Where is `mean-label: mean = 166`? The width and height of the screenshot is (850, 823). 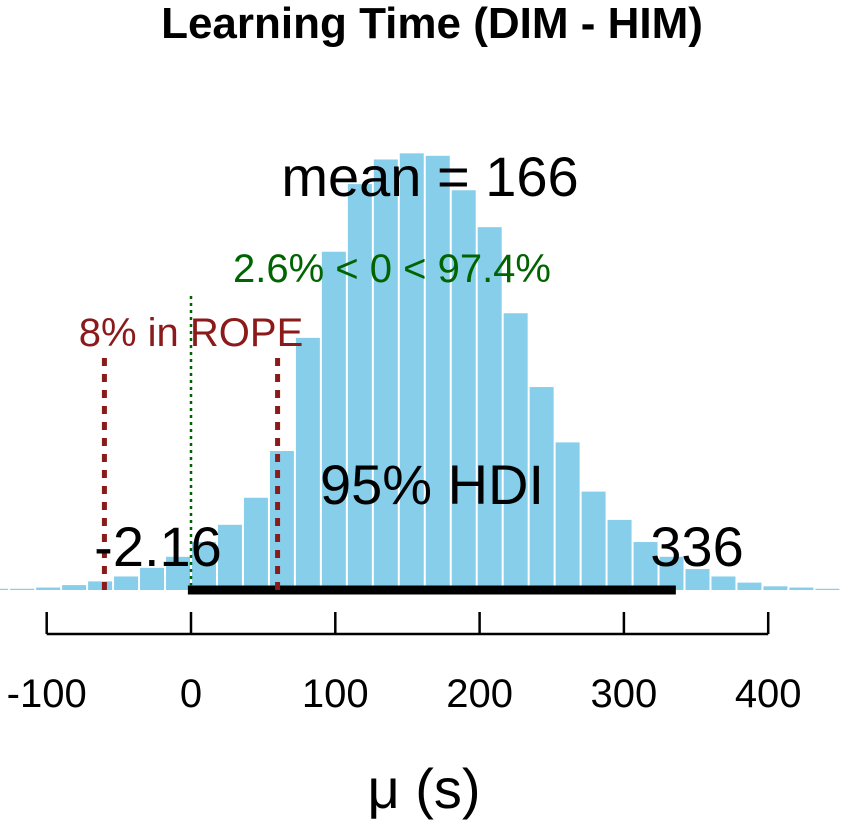 mean-label: mean = 166 is located at coordinates (429, 176).